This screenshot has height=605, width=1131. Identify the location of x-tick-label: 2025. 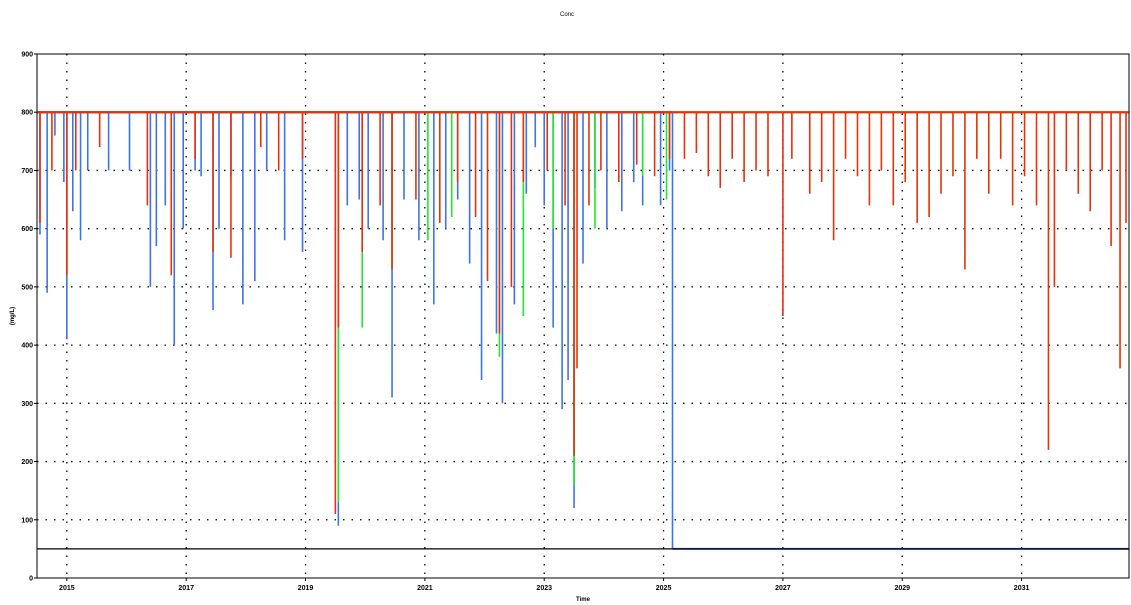
(664, 588).